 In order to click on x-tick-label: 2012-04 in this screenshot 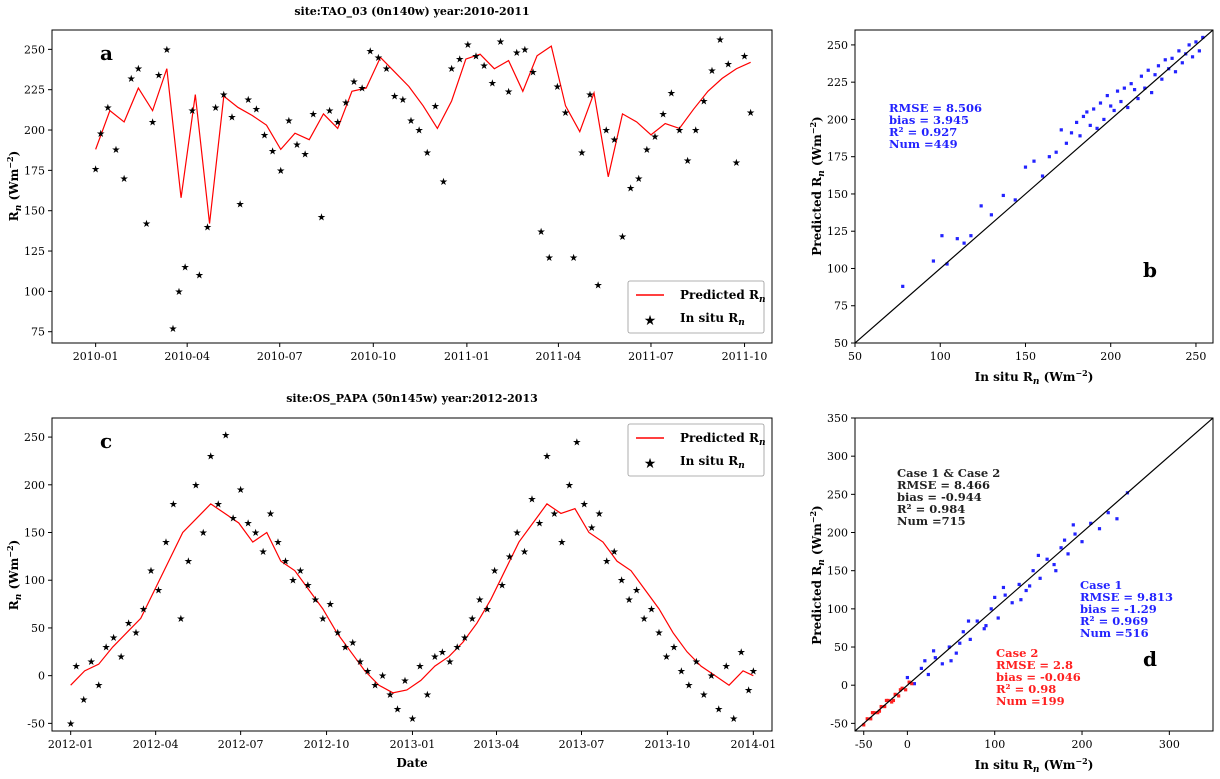, I will do `click(156, 744)`.